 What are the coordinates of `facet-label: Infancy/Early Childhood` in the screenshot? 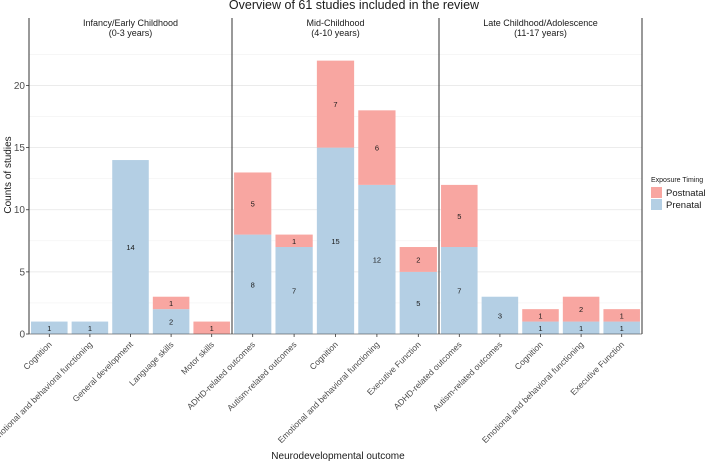 It's located at (130, 23).